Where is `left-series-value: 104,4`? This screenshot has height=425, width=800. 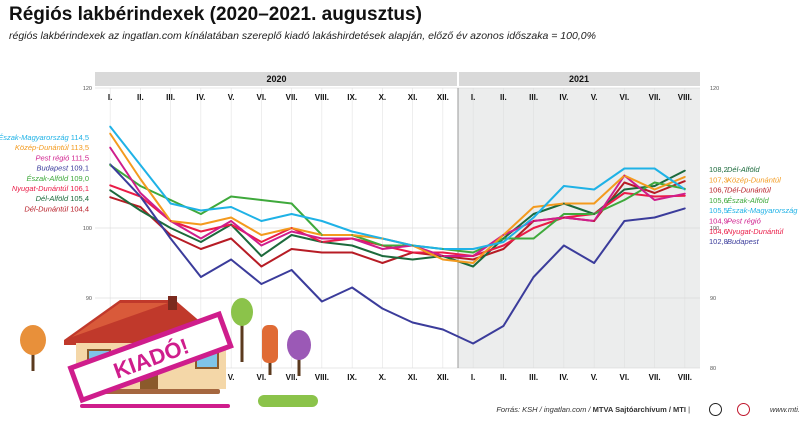 left-series-value: 104,4 is located at coordinates (79, 208).